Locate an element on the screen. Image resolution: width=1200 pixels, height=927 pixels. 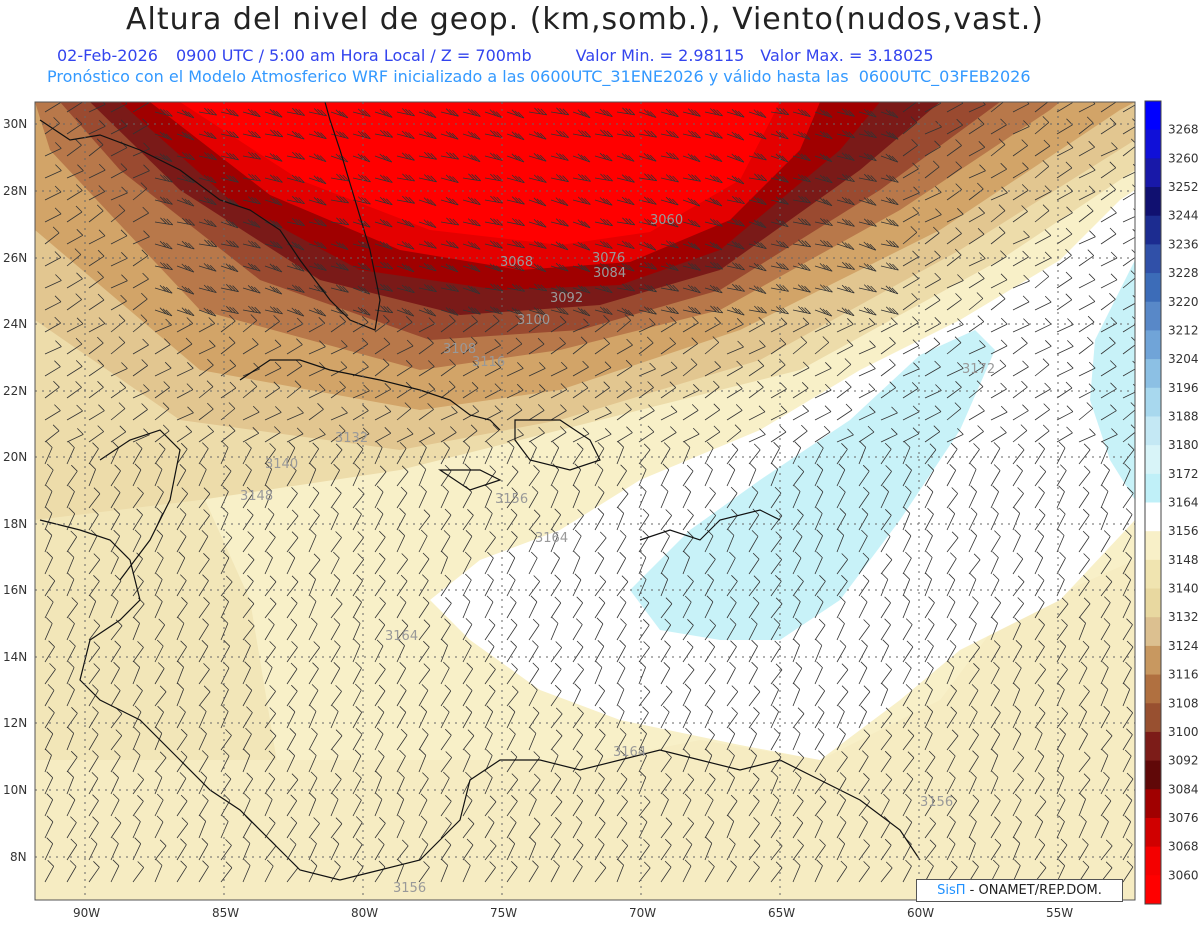
legend-swatch is located at coordinates (1153, 144).